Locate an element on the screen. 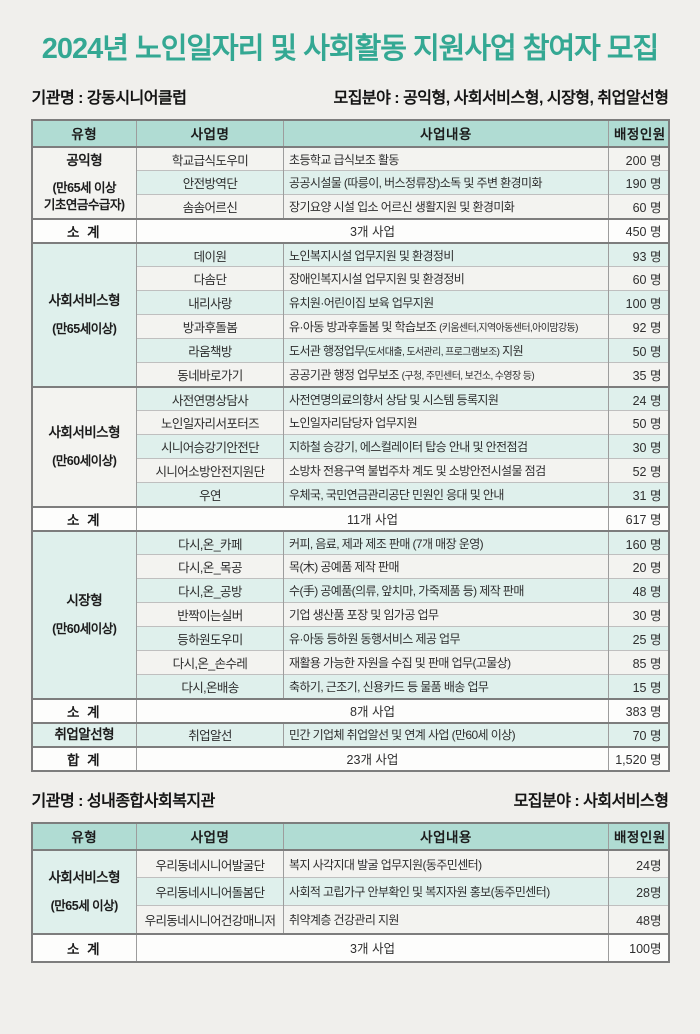  program-name-cell: 동네바로가기 is located at coordinates (210, 374).